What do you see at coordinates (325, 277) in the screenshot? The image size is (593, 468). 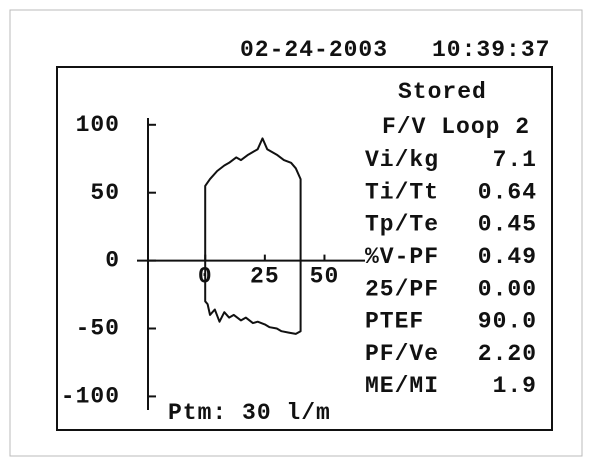 I see `x-tick-label: 50` at bounding box center [325, 277].